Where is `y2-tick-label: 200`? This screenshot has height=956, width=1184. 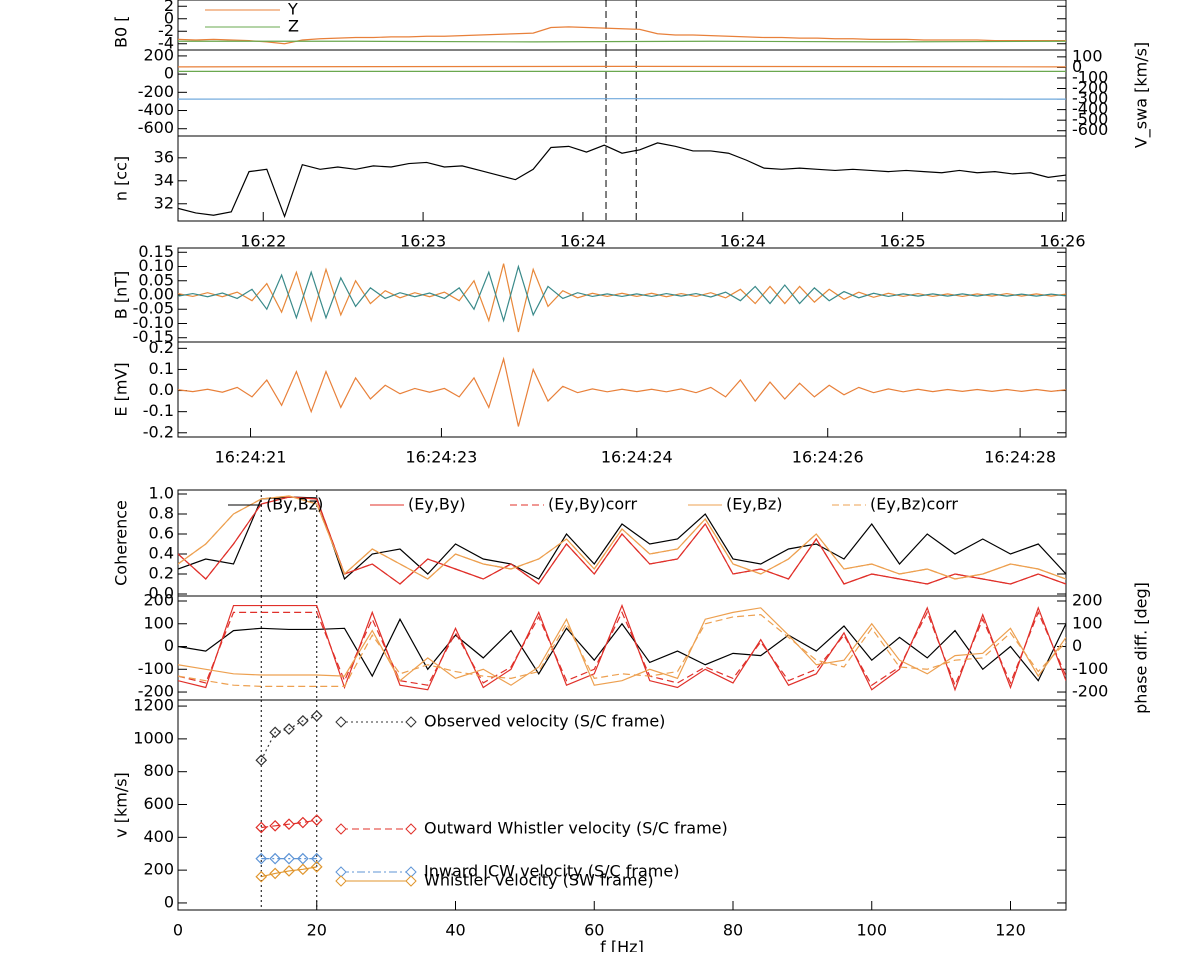 y2-tick-label: 200 is located at coordinates (1087, 600).